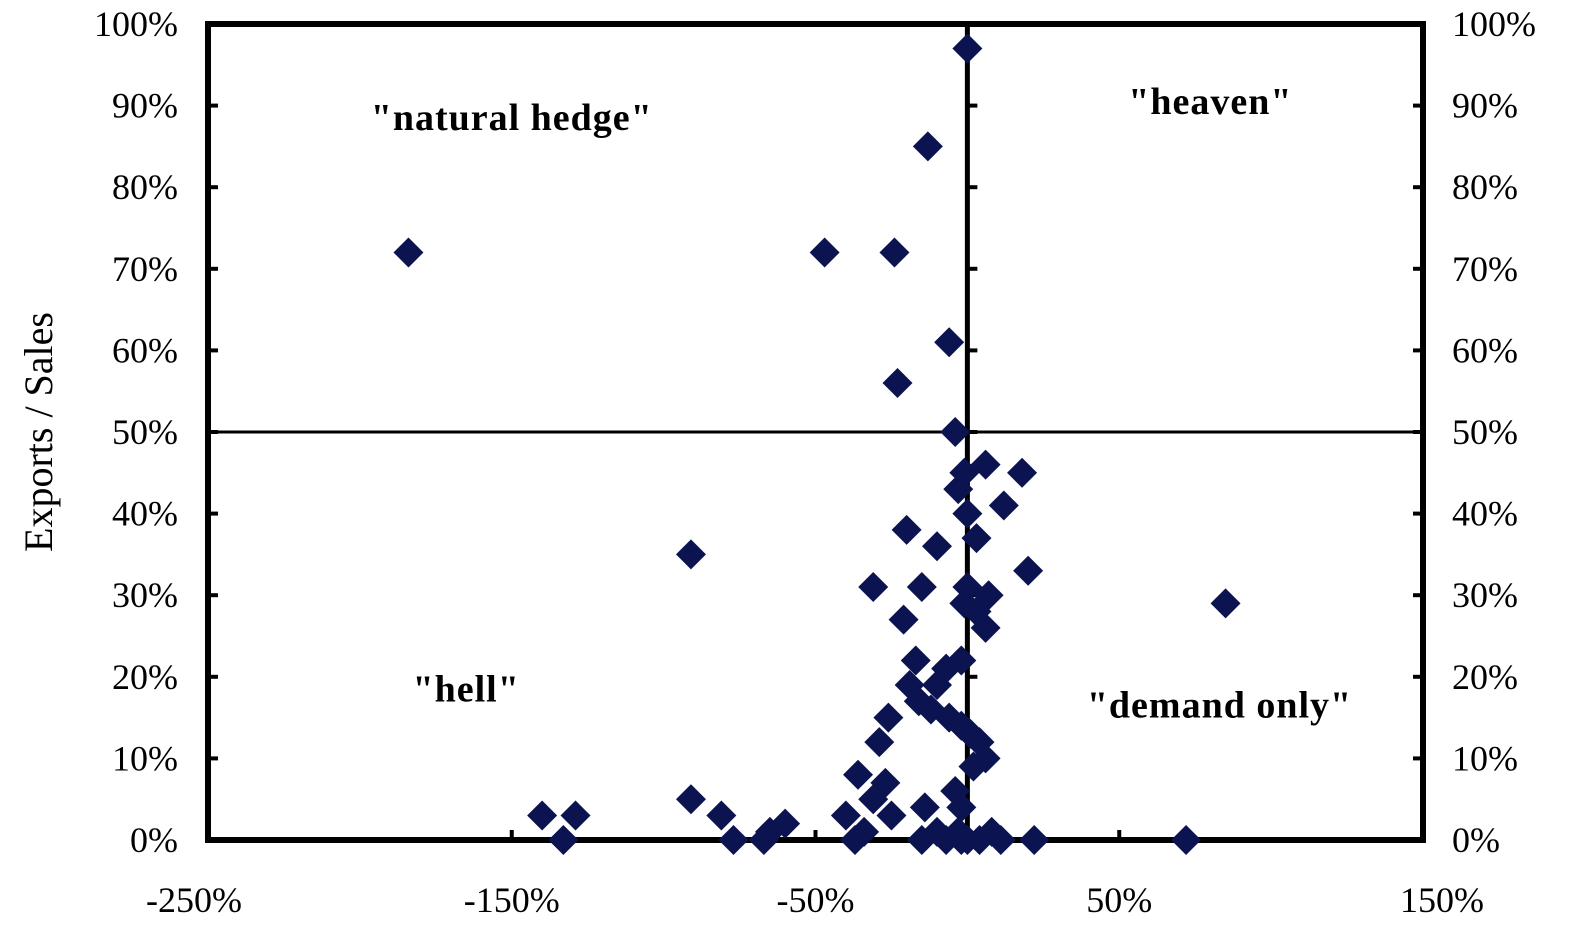  What do you see at coordinates (1485, 758) in the screenshot?
I see `y-tick-label-right: 10%` at bounding box center [1485, 758].